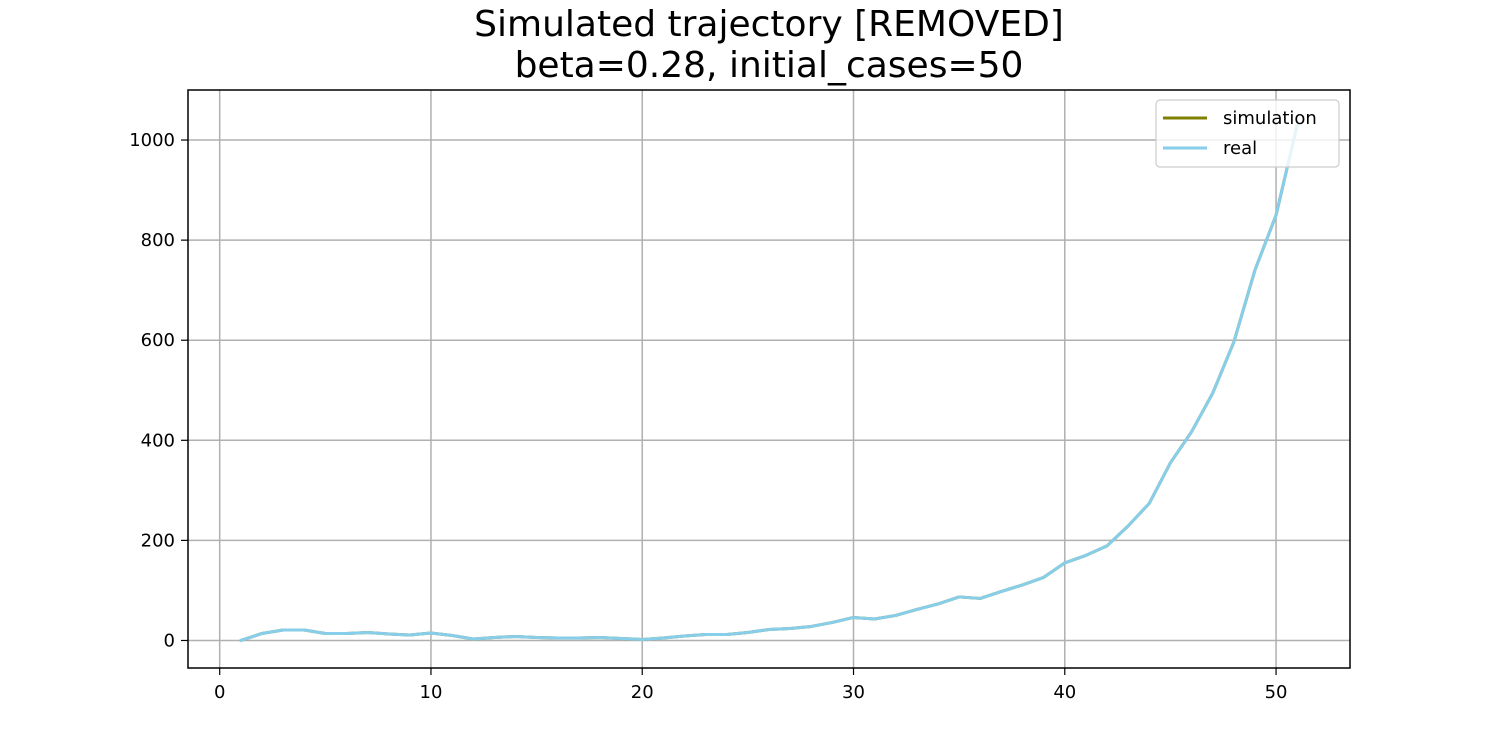 This screenshot has width=1500, height=750. What do you see at coordinates (1064, 692) in the screenshot?
I see `x-tick-label: 40` at bounding box center [1064, 692].